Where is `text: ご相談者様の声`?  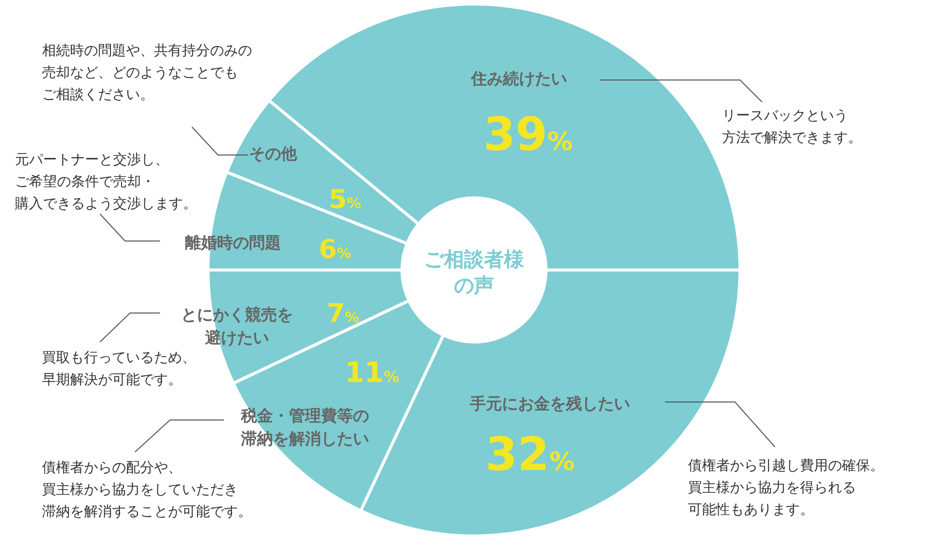
text: ご相談者様の声 is located at coordinates (474, 272).